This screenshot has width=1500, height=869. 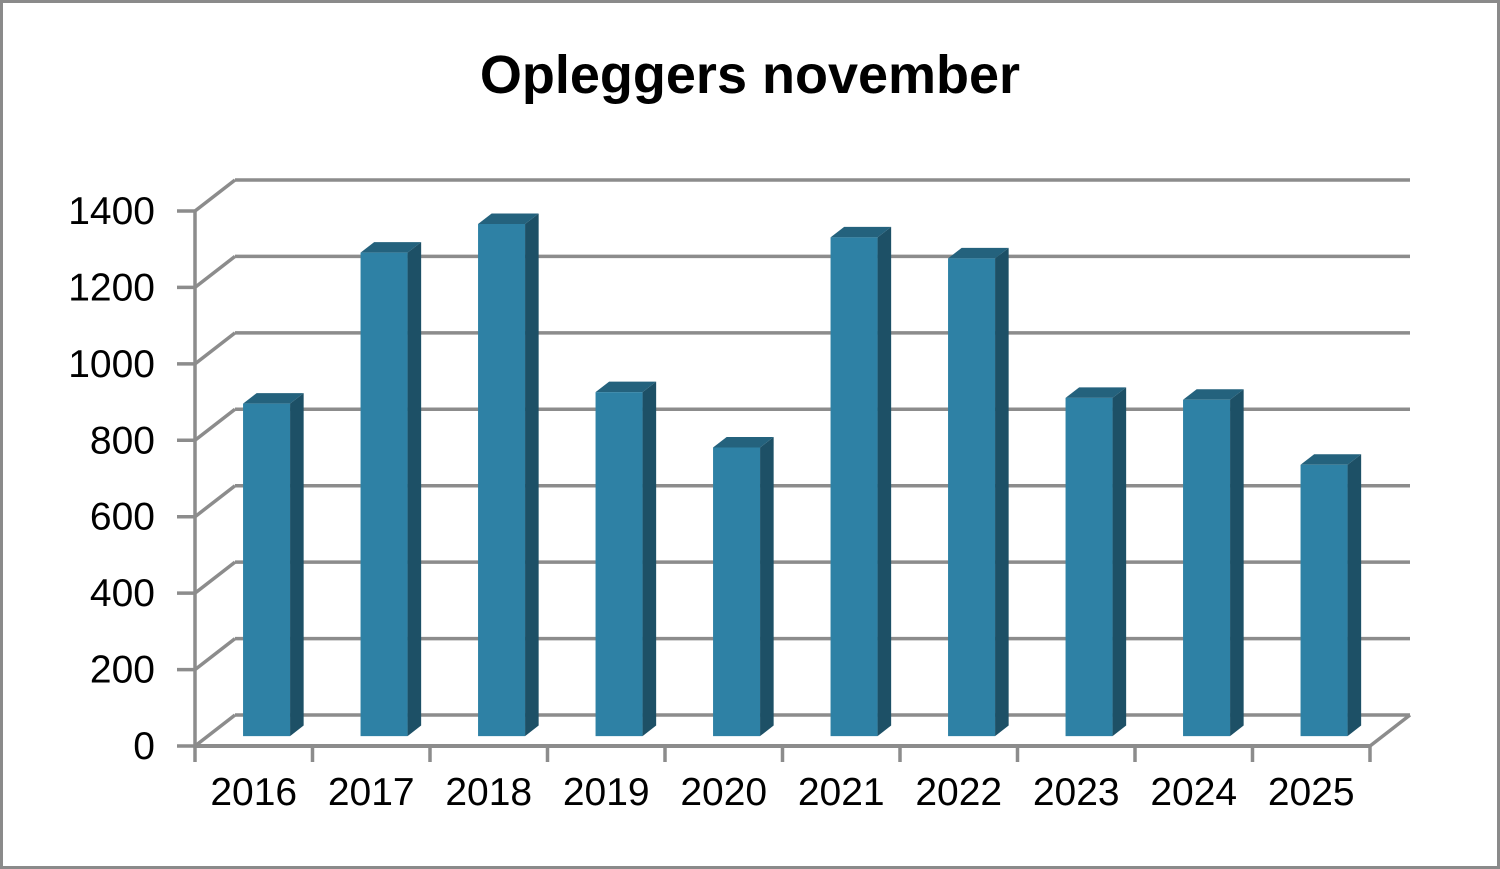 What do you see at coordinates (606, 792) in the screenshot?
I see `x-tick-label: 2019` at bounding box center [606, 792].